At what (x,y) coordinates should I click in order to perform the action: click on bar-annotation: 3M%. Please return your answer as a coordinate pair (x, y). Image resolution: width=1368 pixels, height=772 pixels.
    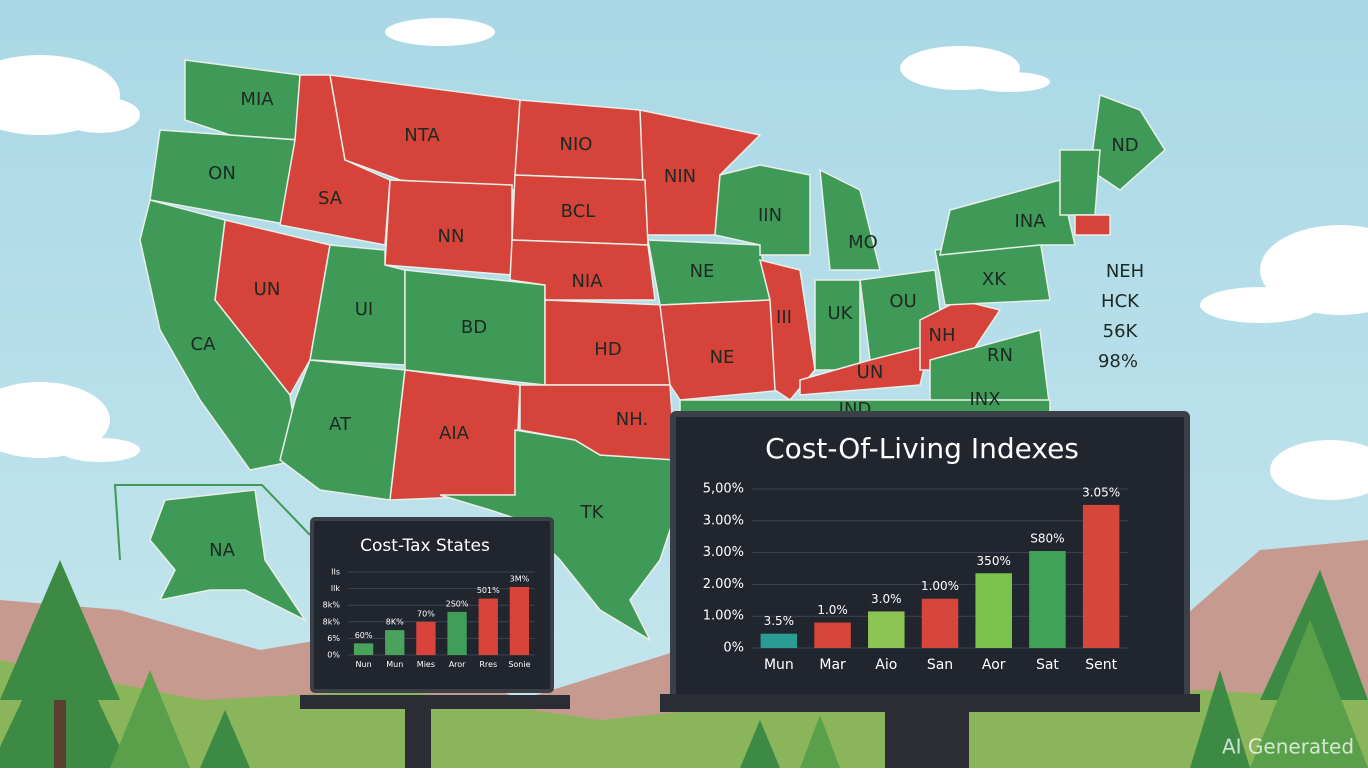
    Looking at the image, I should click on (520, 578).